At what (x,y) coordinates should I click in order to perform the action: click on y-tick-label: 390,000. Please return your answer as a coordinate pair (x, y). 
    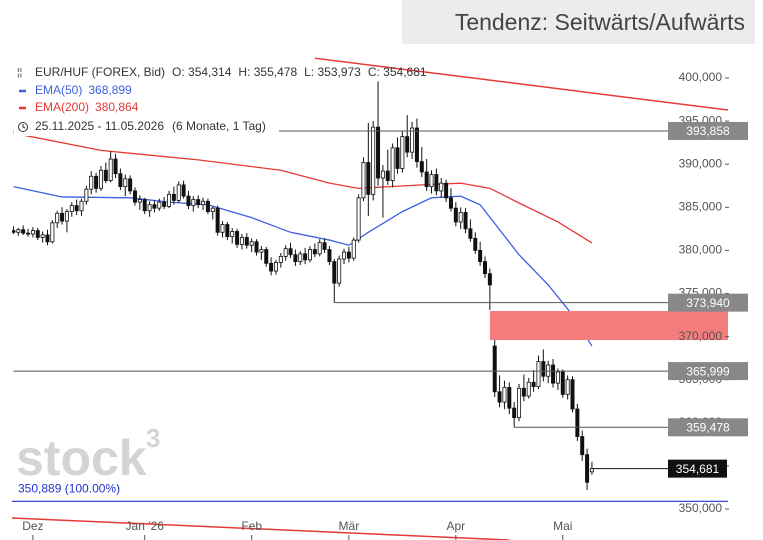
    Looking at the image, I should click on (701, 163).